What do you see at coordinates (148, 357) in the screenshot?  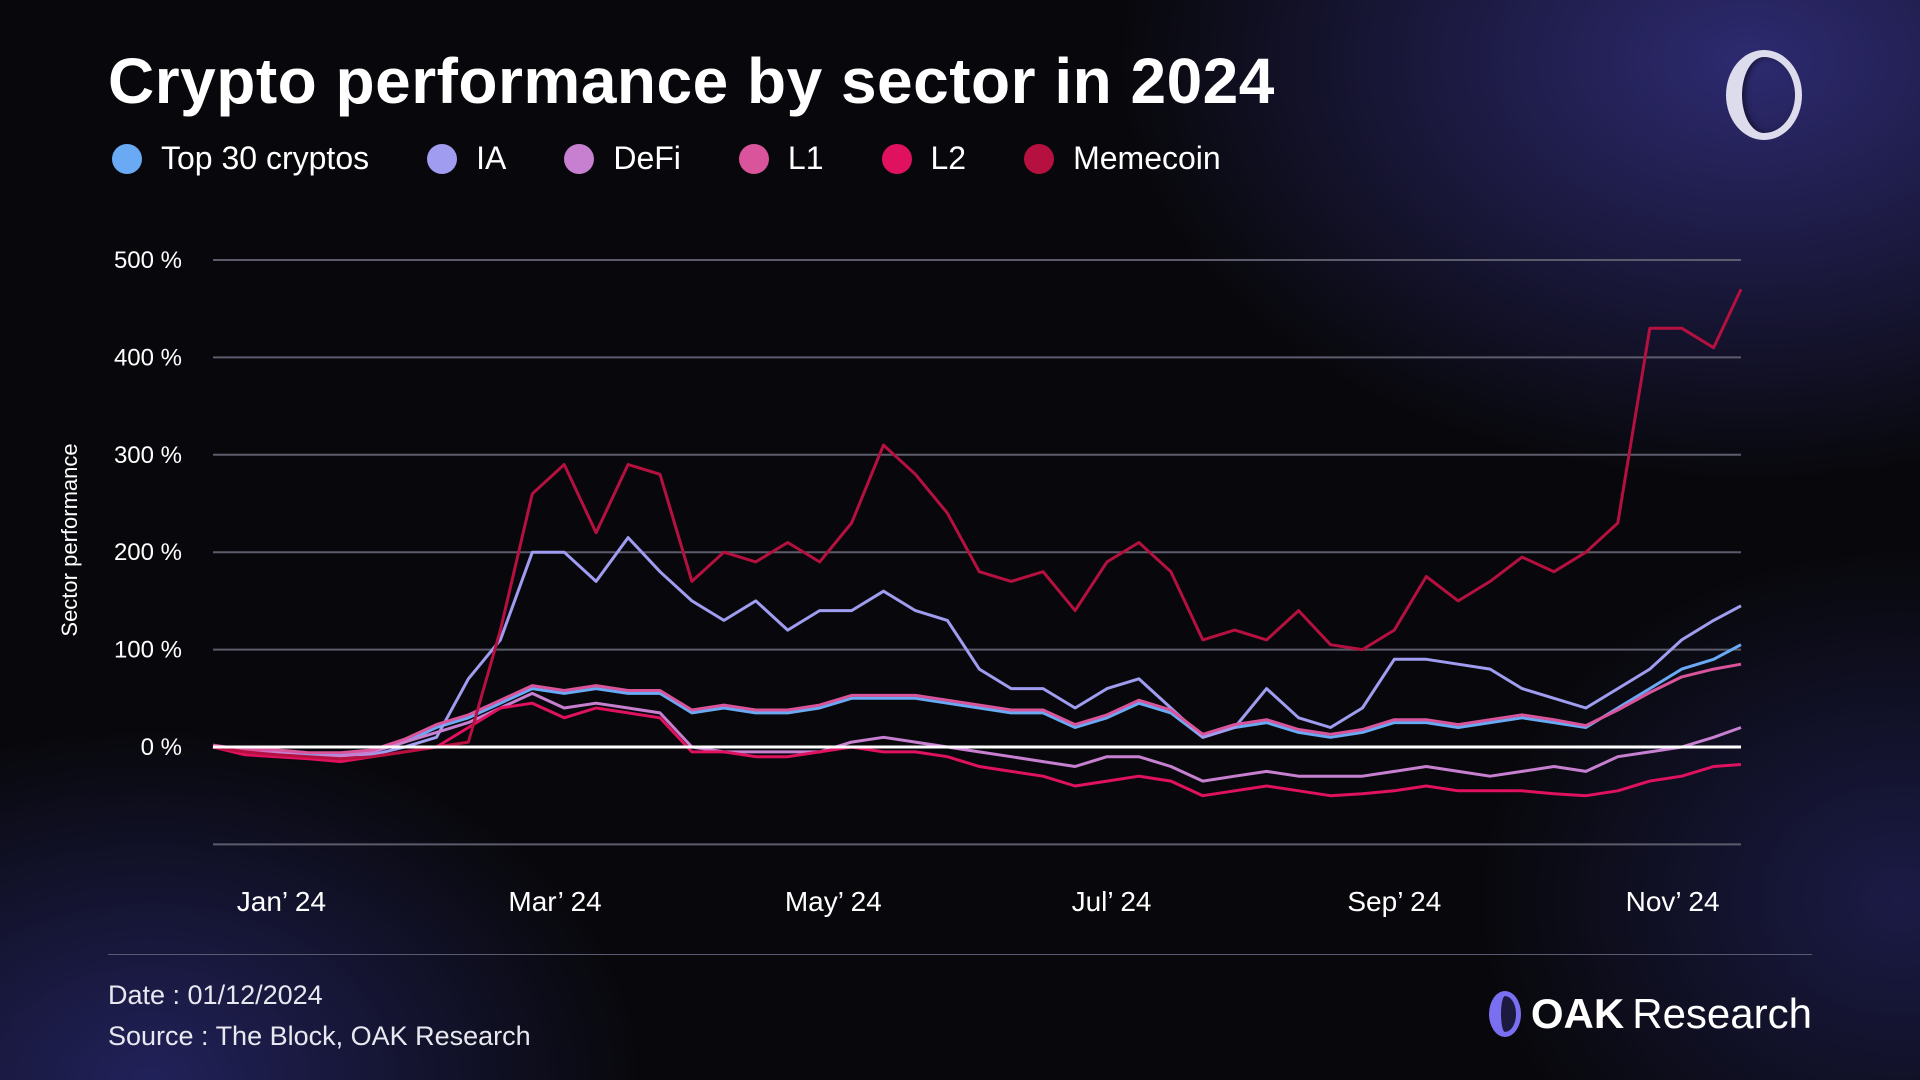 I see `y-tick-label: 400 %` at bounding box center [148, 357].